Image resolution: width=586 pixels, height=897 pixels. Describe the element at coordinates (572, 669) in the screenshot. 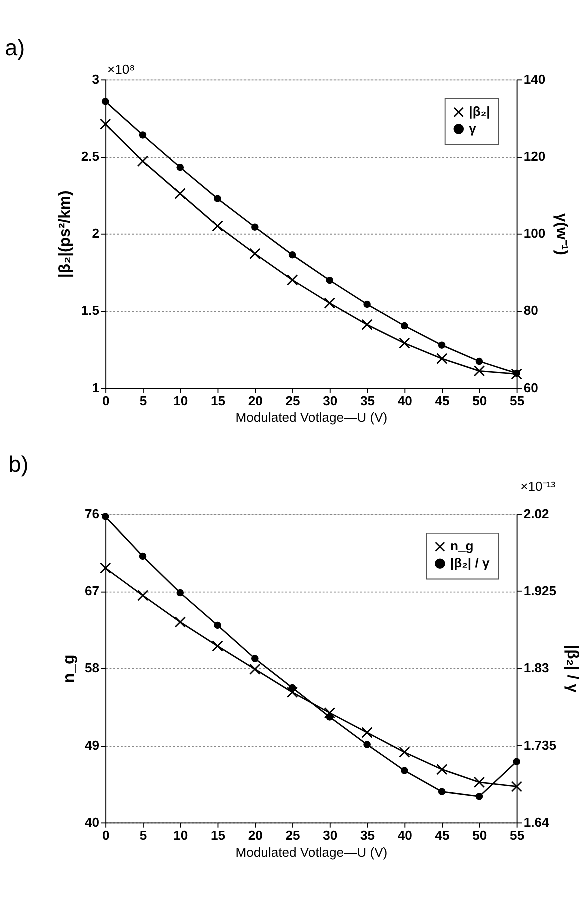

I see `y2-axis-title: |β₂| / γ` at that location.